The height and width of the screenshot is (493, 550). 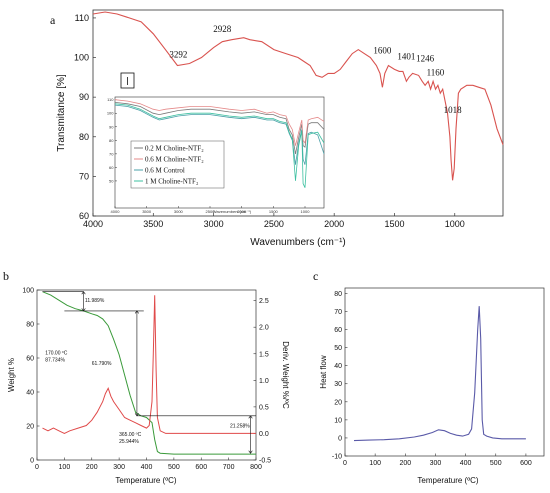 What do you see at coordinates (323, 372) in the screenshot?
I see `panel-c-y-axis-label: Heat flow` at bounding box center [323, 372].